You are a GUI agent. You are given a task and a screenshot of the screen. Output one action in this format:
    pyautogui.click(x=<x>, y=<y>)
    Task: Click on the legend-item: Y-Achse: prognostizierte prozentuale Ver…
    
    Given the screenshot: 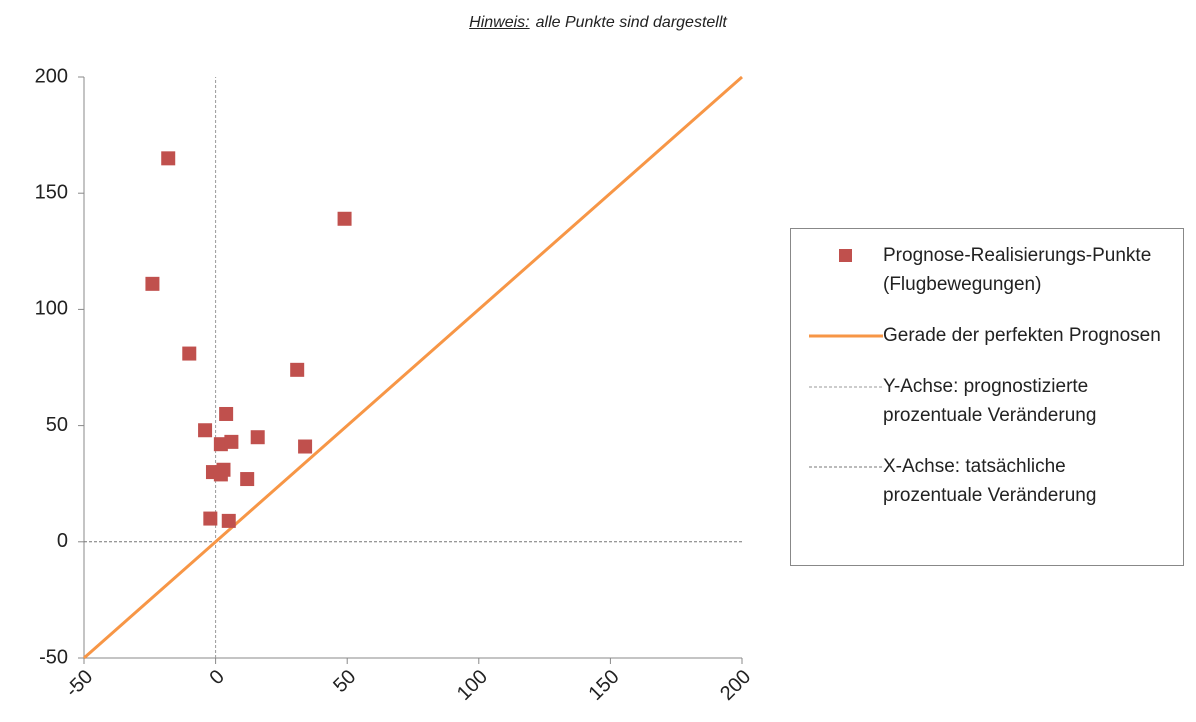 What is the action you would take?
    pyautogui.click(x=983, y=401)
    